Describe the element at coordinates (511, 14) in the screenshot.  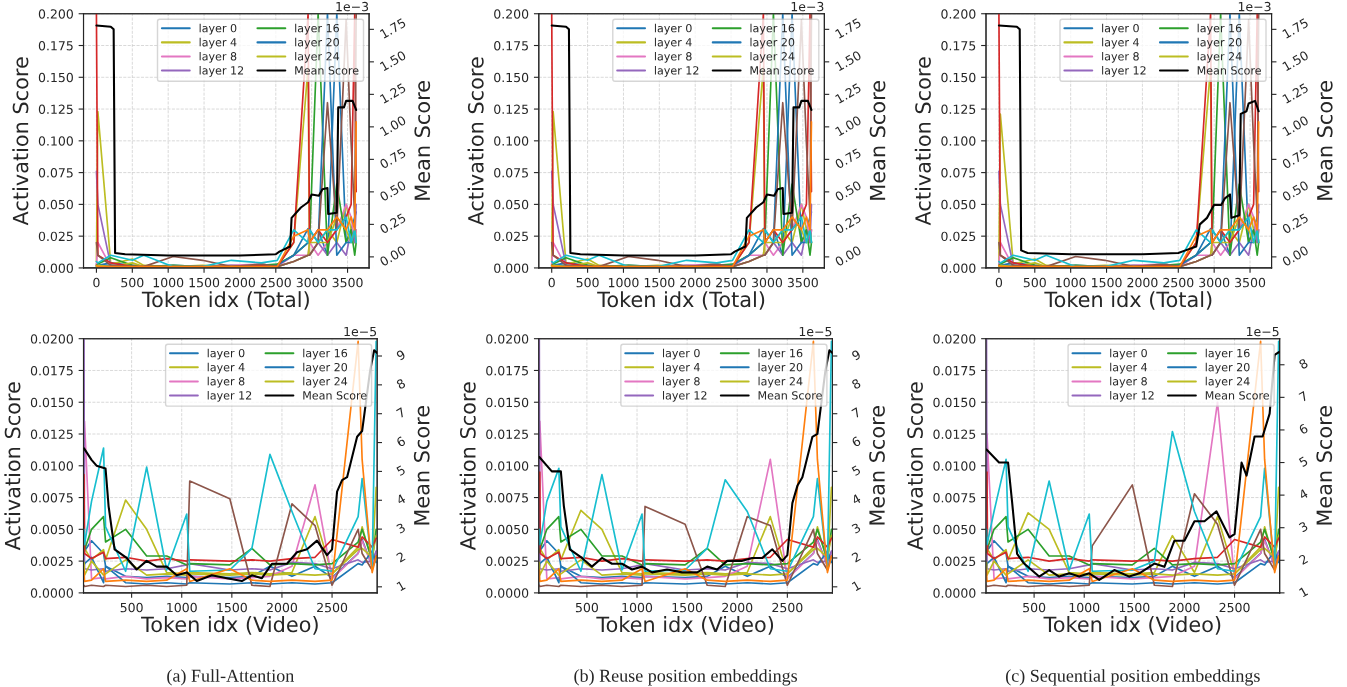
I see `y-tick-label: 0.200` at that location.